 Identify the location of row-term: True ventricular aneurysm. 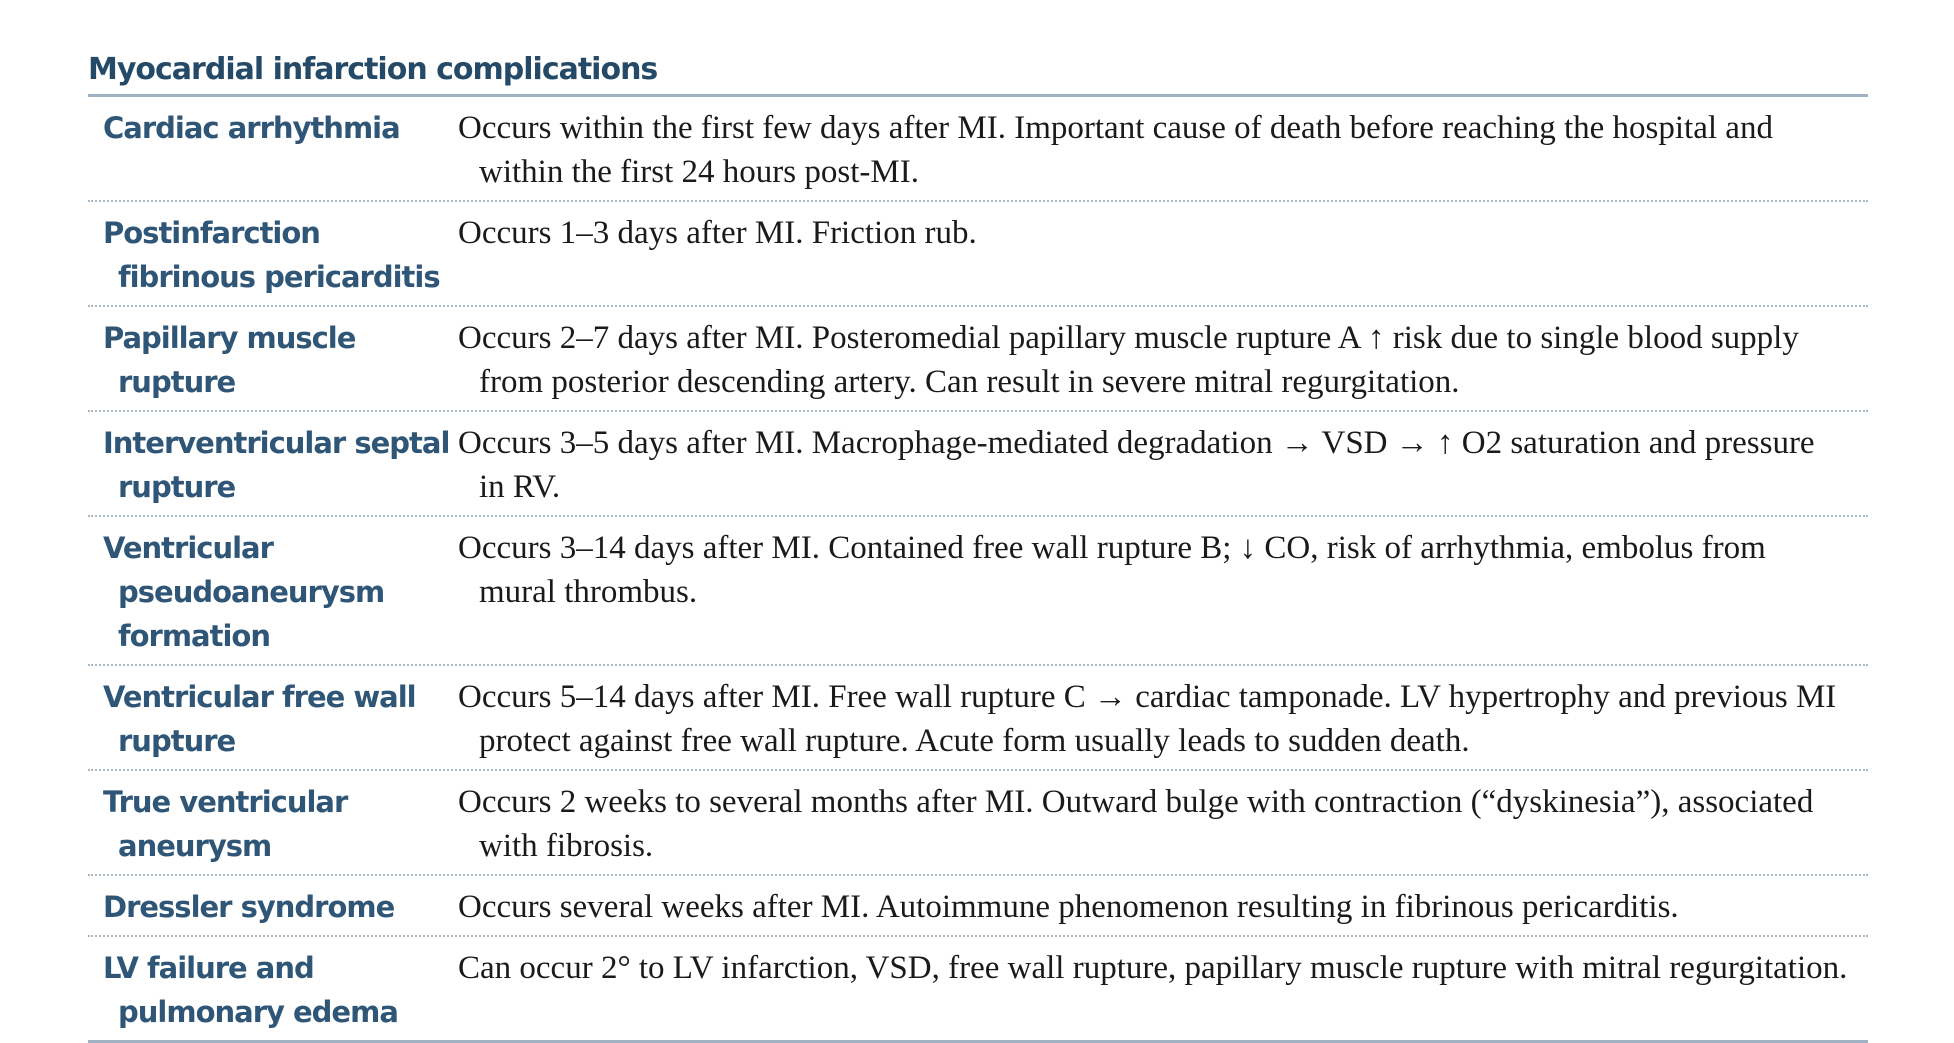
(225, 824).